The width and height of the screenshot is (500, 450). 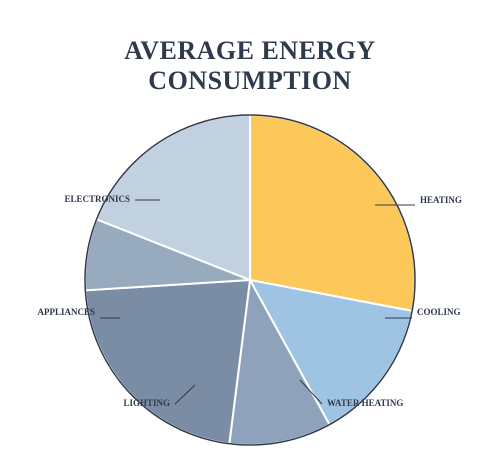 I want to click on slice-label: ELECTRONICS, so click(x=97, y=199).